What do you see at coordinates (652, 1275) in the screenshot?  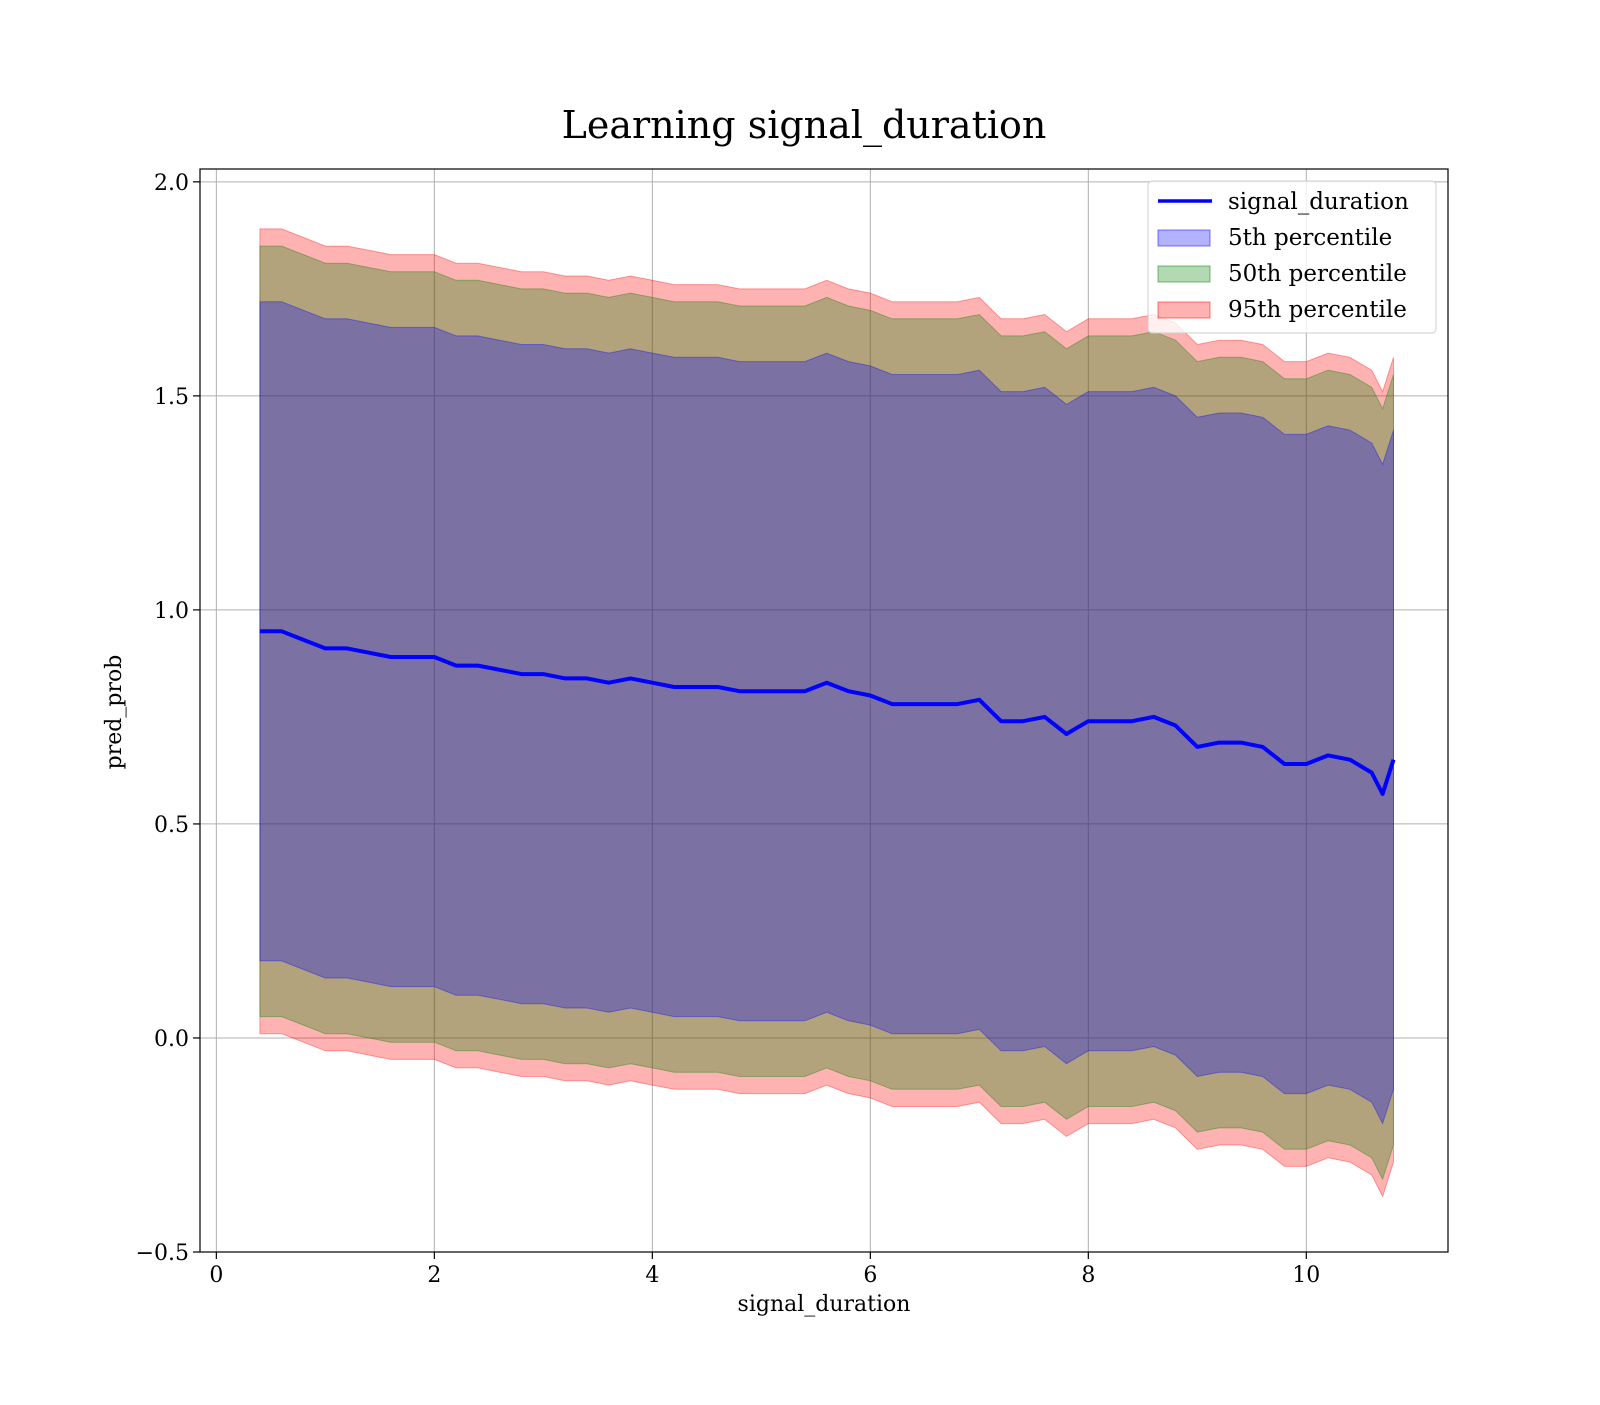 I see `x-tick-label: 4` at bounding box center [652, 1275].